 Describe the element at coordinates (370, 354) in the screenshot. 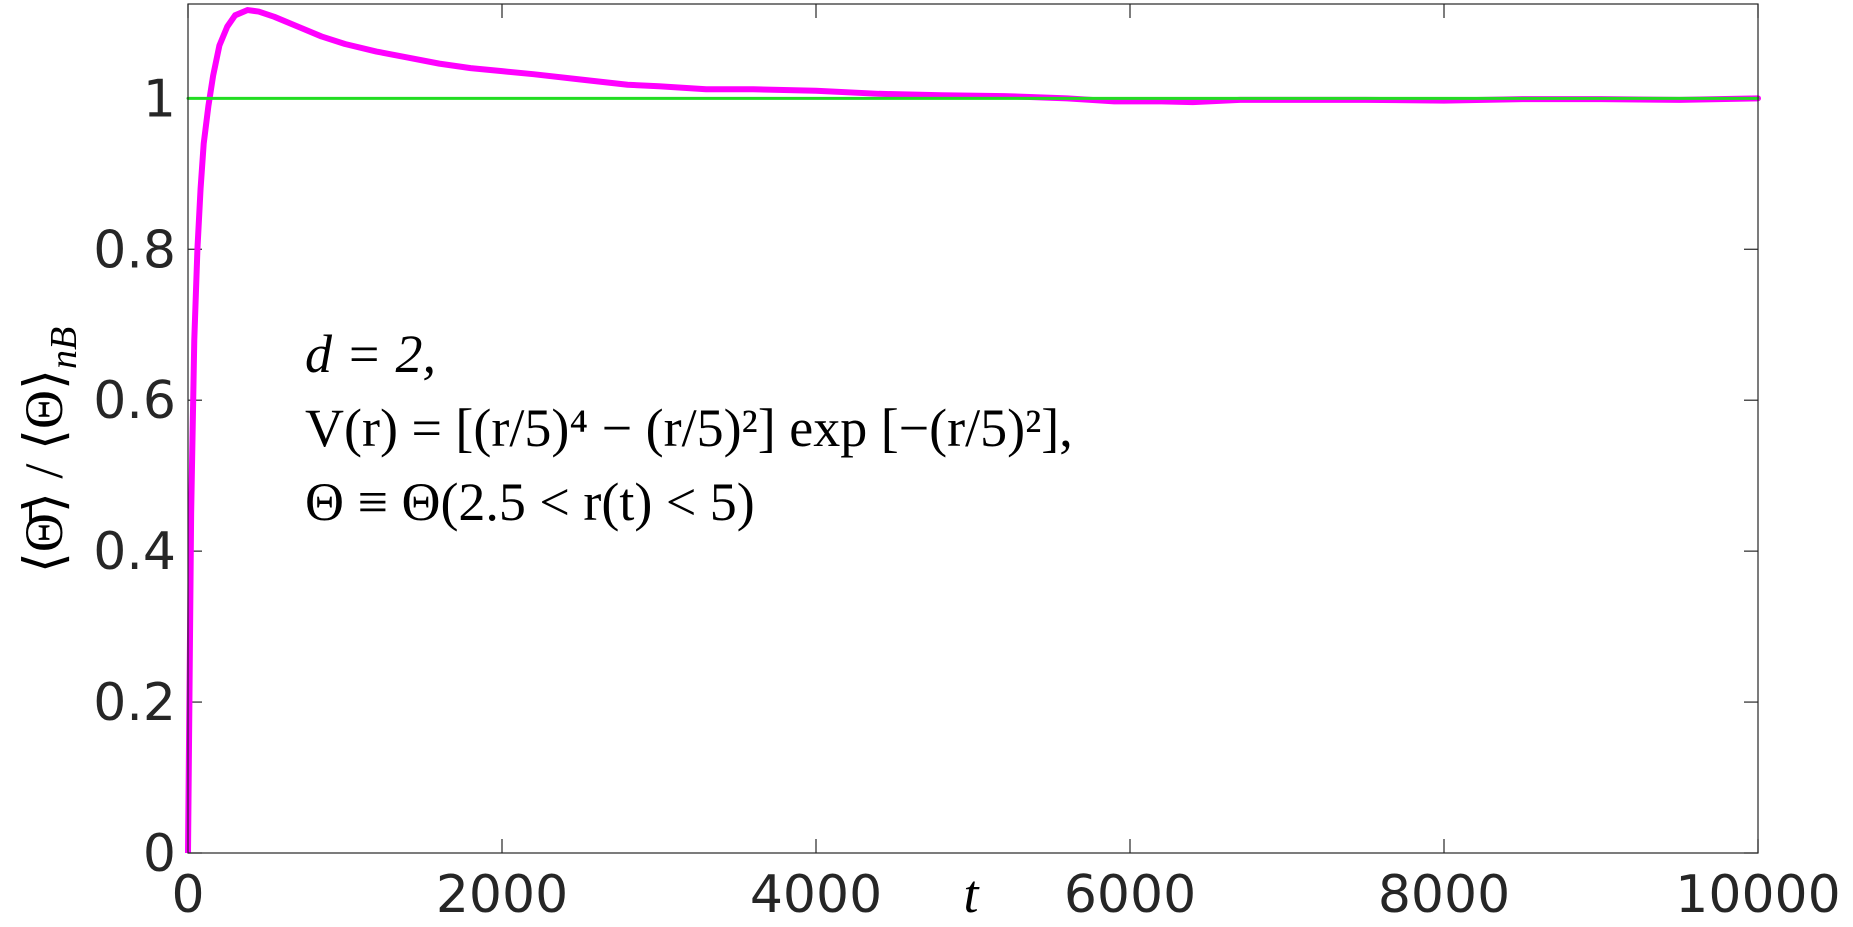

I see `annotation: d = 2,` at that location.